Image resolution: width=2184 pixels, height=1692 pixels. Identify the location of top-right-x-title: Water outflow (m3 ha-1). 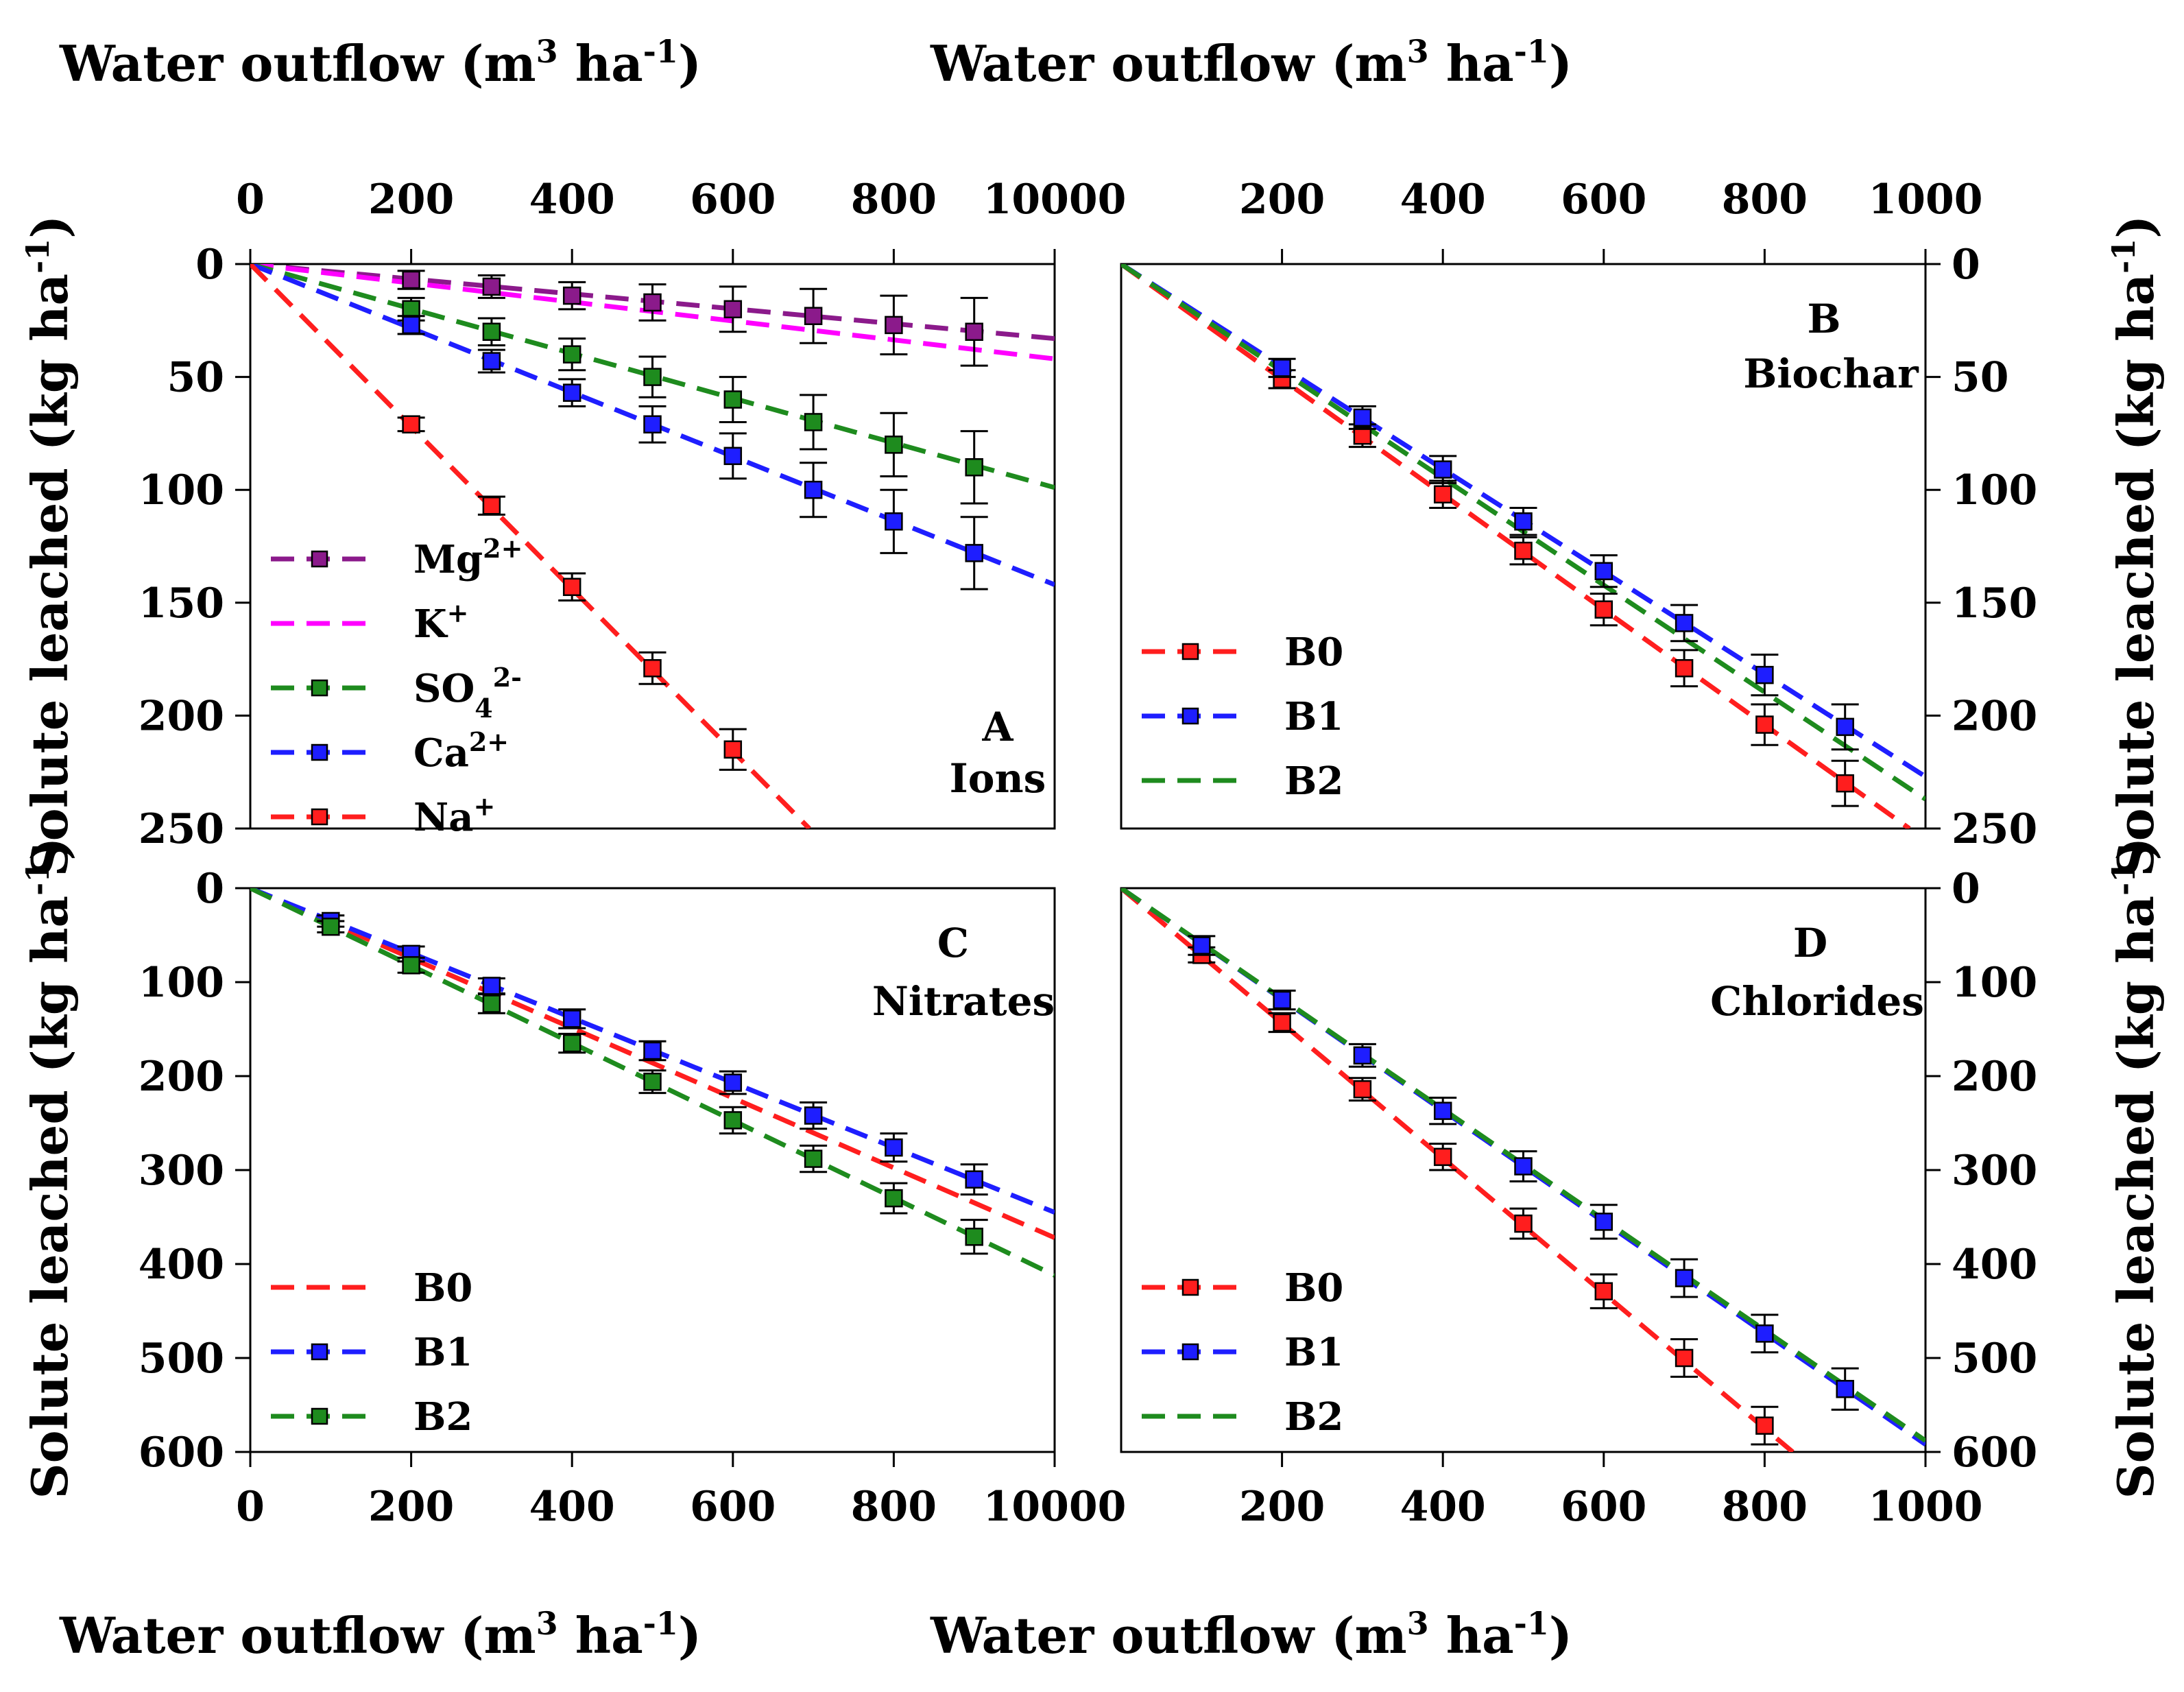
(1251, 63).